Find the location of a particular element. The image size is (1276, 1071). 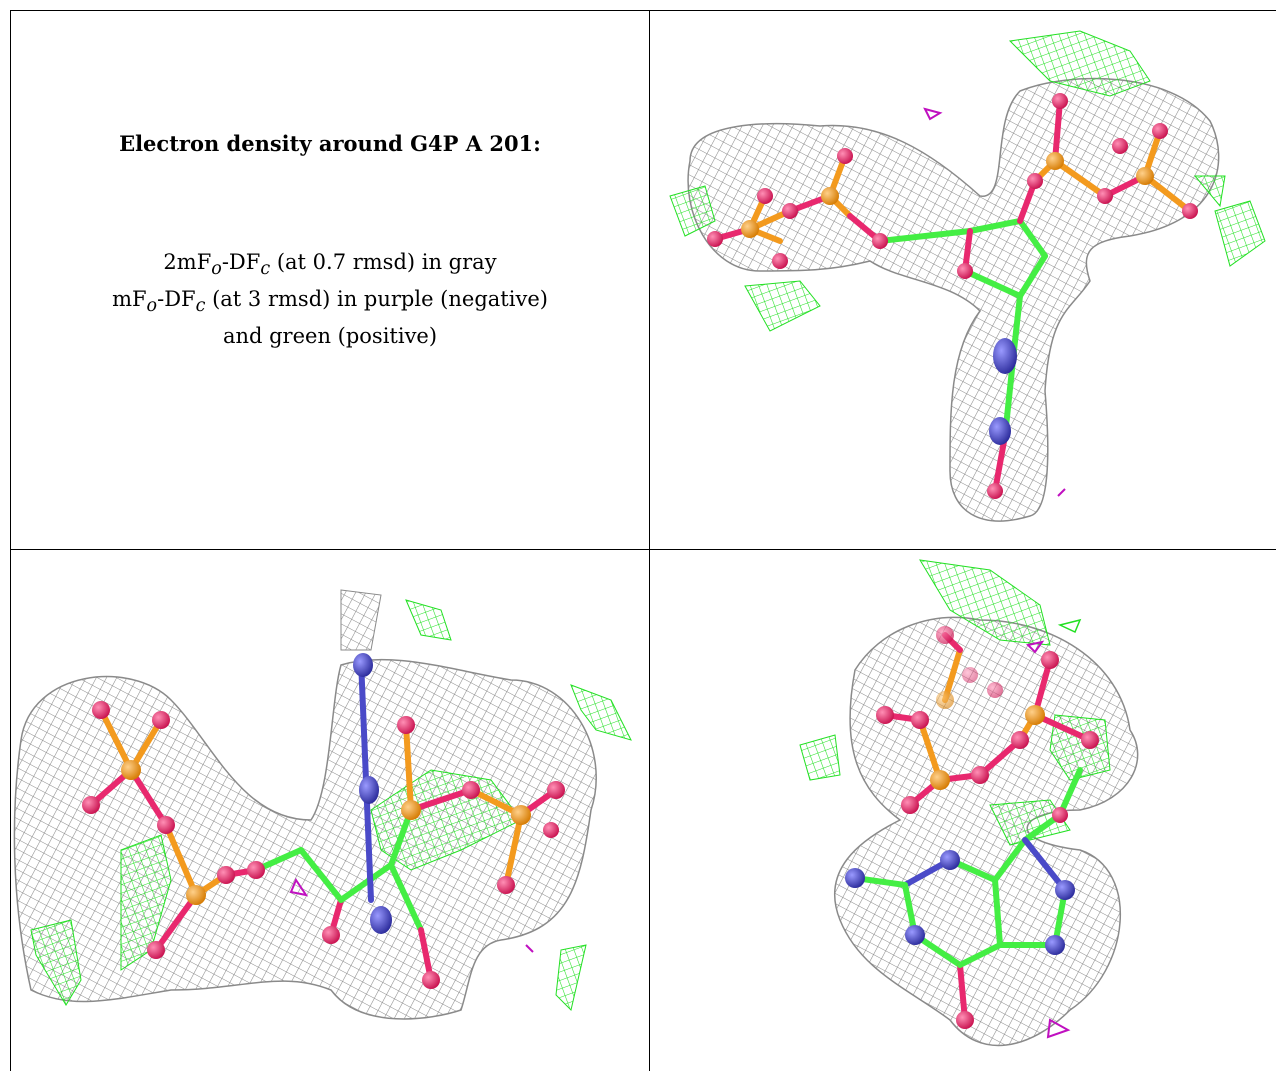

legend-title: Electron density around G4P A 201: is located at coordinates (330, 143).